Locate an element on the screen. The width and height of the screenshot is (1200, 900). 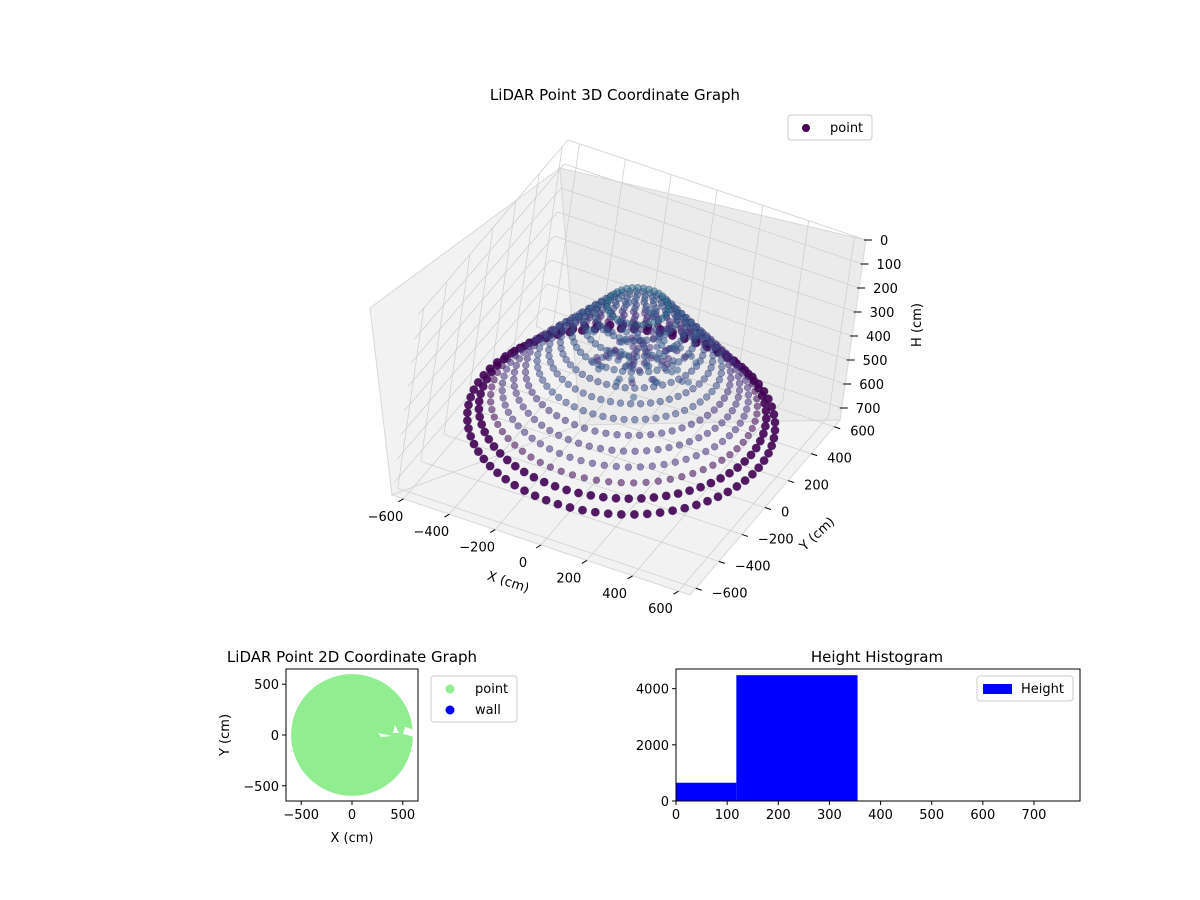
legend-point-marker is located at coordinates (806, 128).